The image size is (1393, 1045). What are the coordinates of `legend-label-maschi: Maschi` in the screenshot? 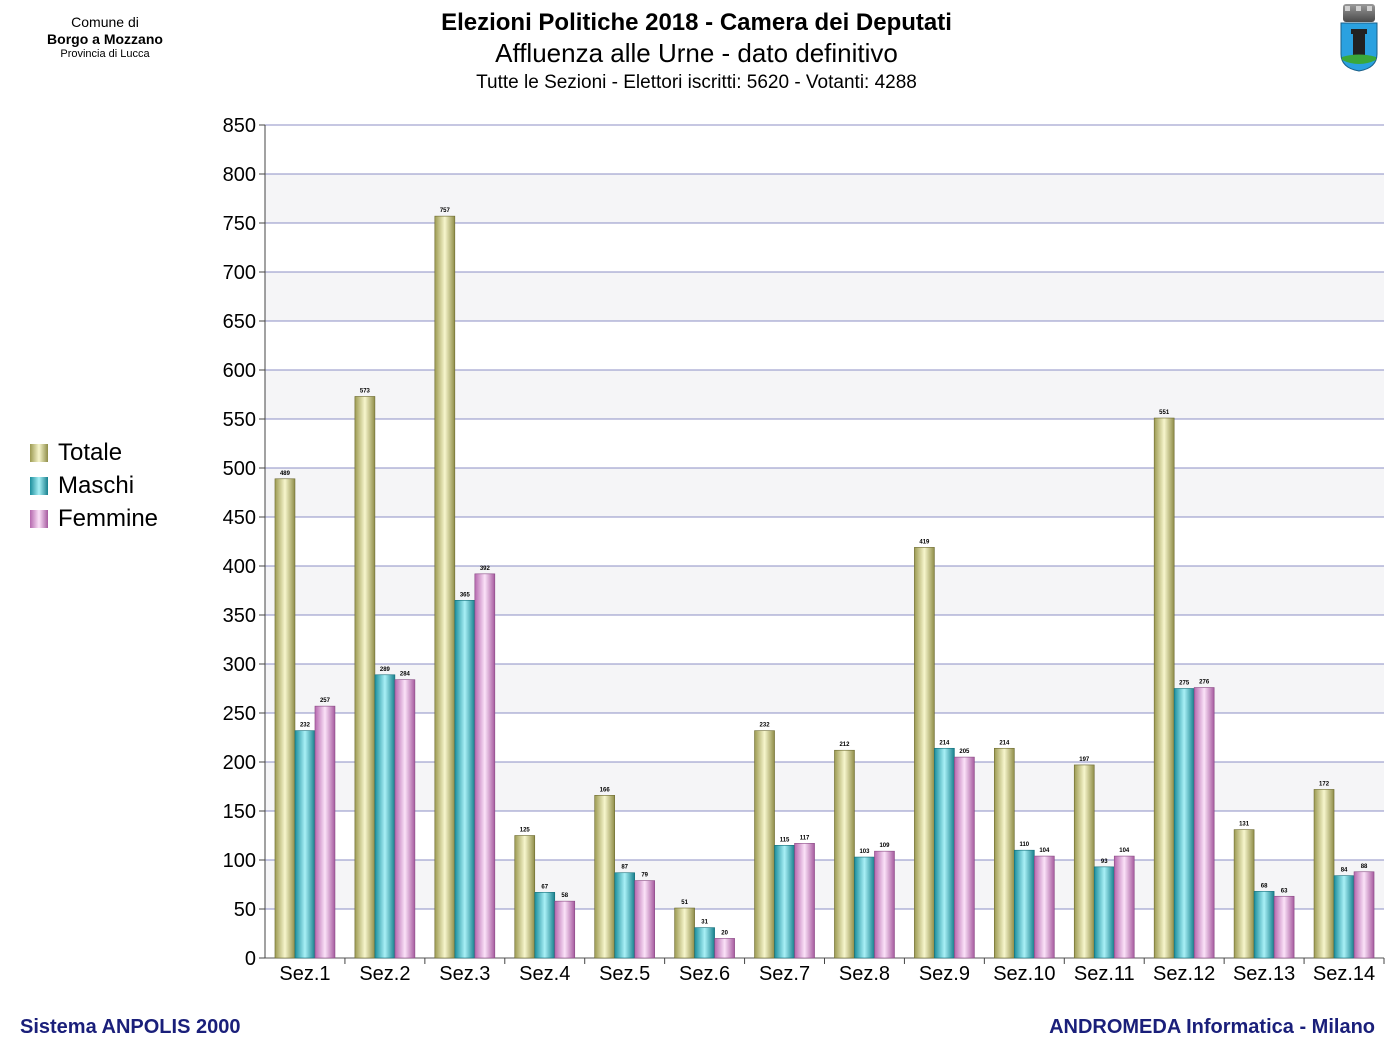 It's located at (96, 485).